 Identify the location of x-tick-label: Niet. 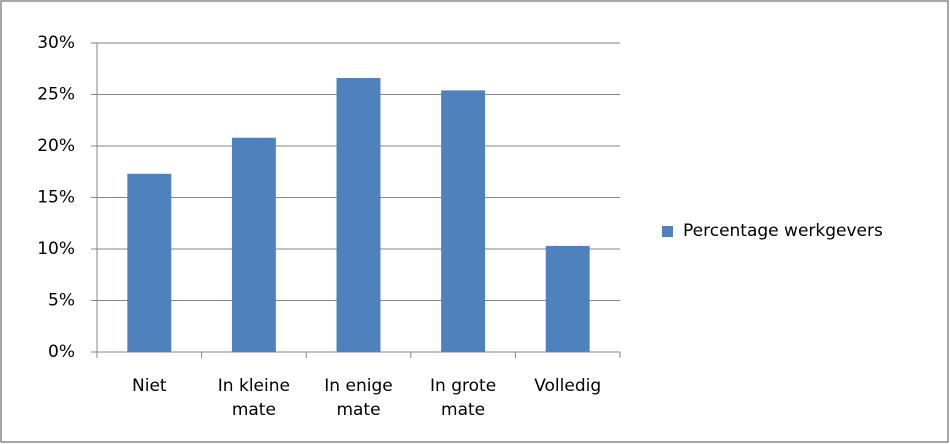
(149, 386).